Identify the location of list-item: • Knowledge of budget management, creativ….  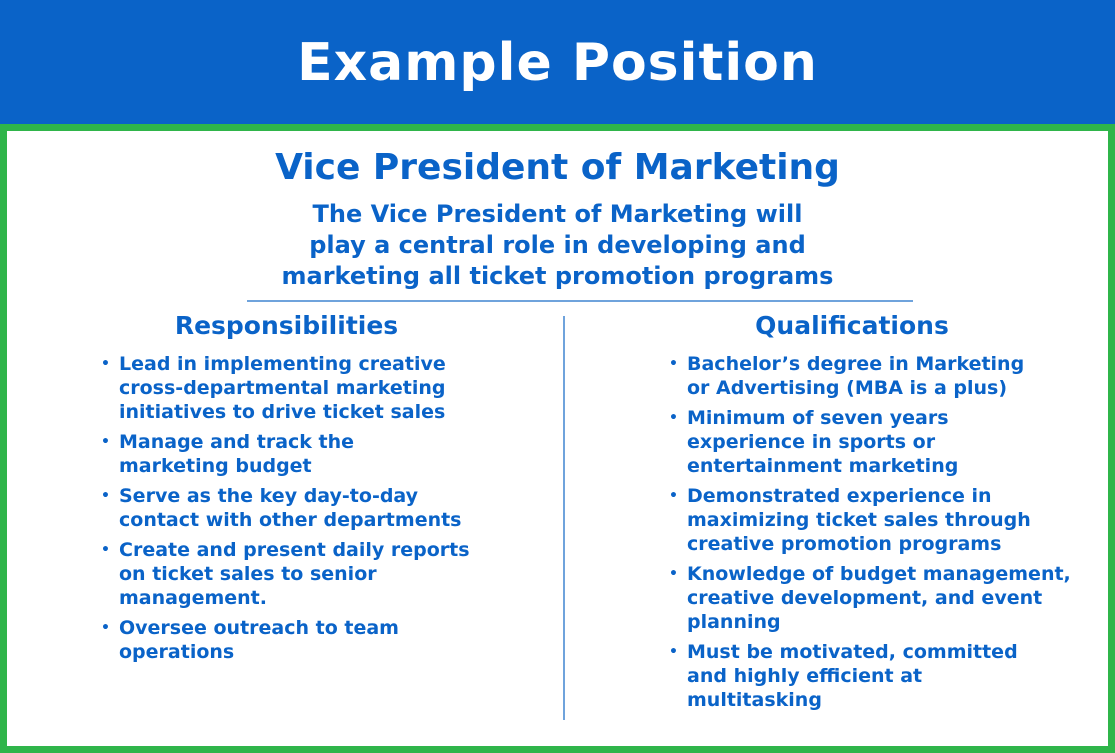
(877, 598).